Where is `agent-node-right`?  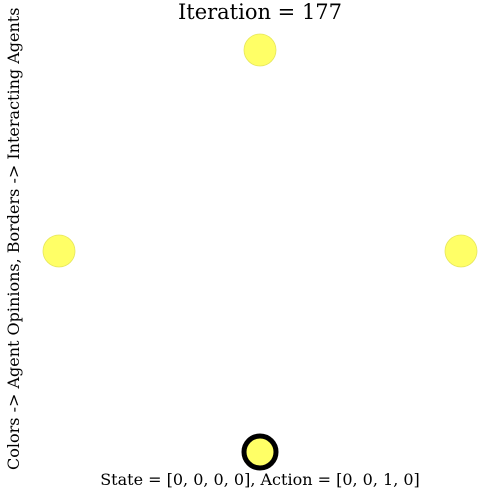 agent-node-right is located at coordinates (461, 251).